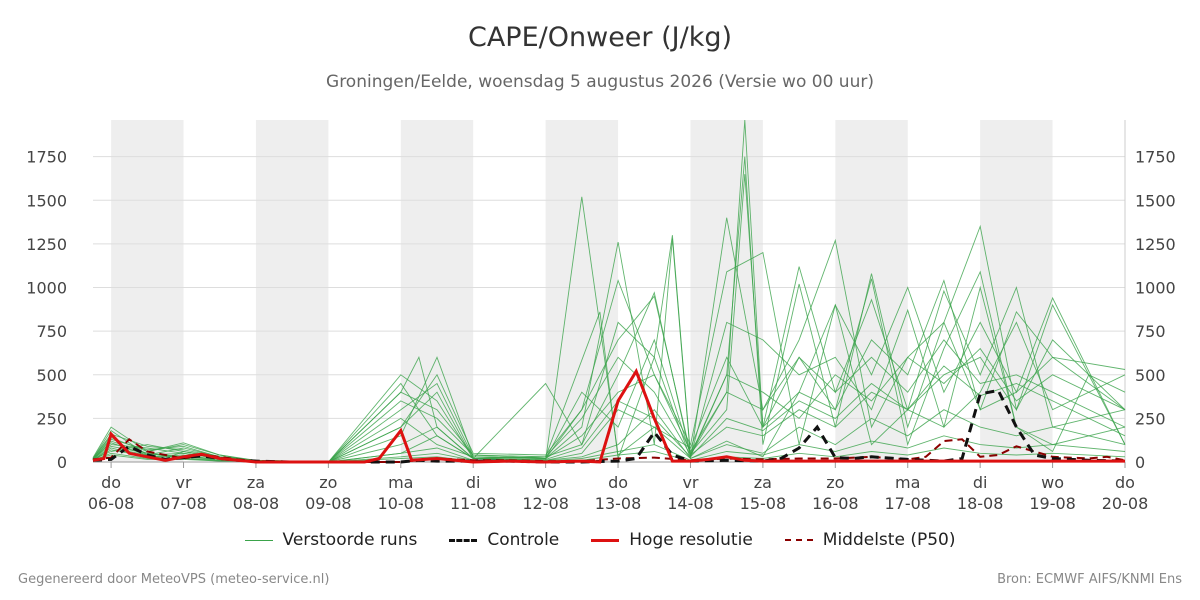  I want to click on y-tick-label-right-3: 750, so click(1150, 331).